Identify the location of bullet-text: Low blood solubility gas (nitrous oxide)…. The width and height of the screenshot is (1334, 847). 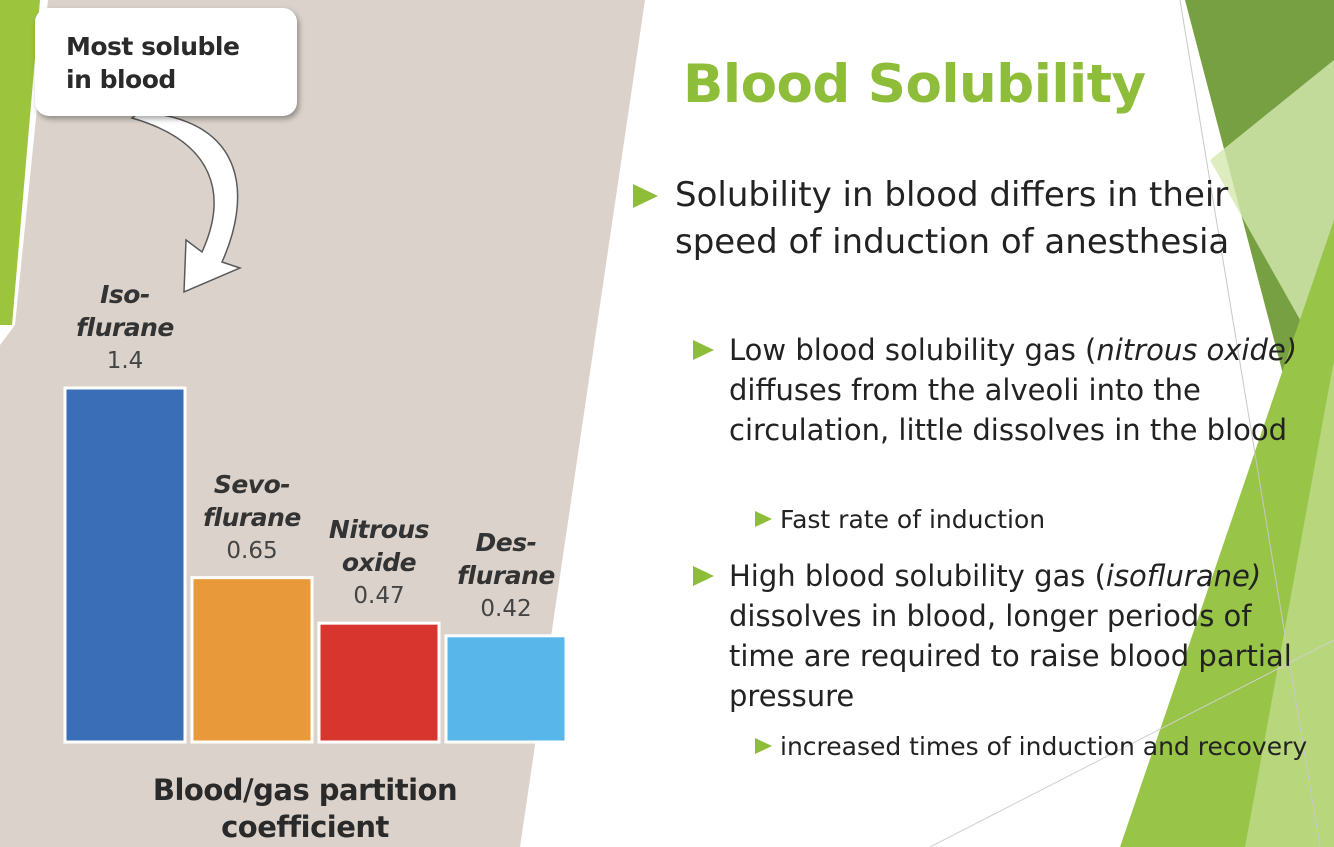
(1023, 390).